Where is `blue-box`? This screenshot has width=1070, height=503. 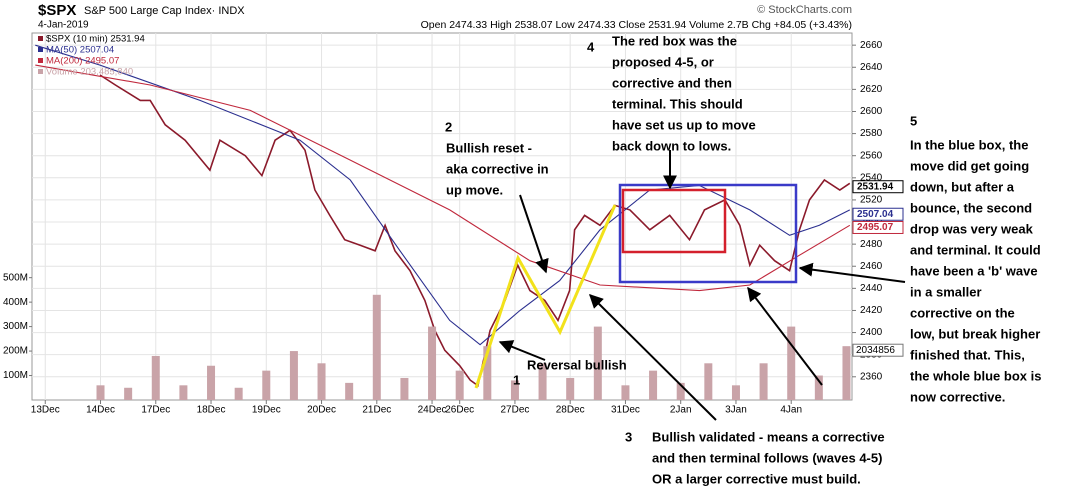
blue-box is located at coordinates (708, 233).